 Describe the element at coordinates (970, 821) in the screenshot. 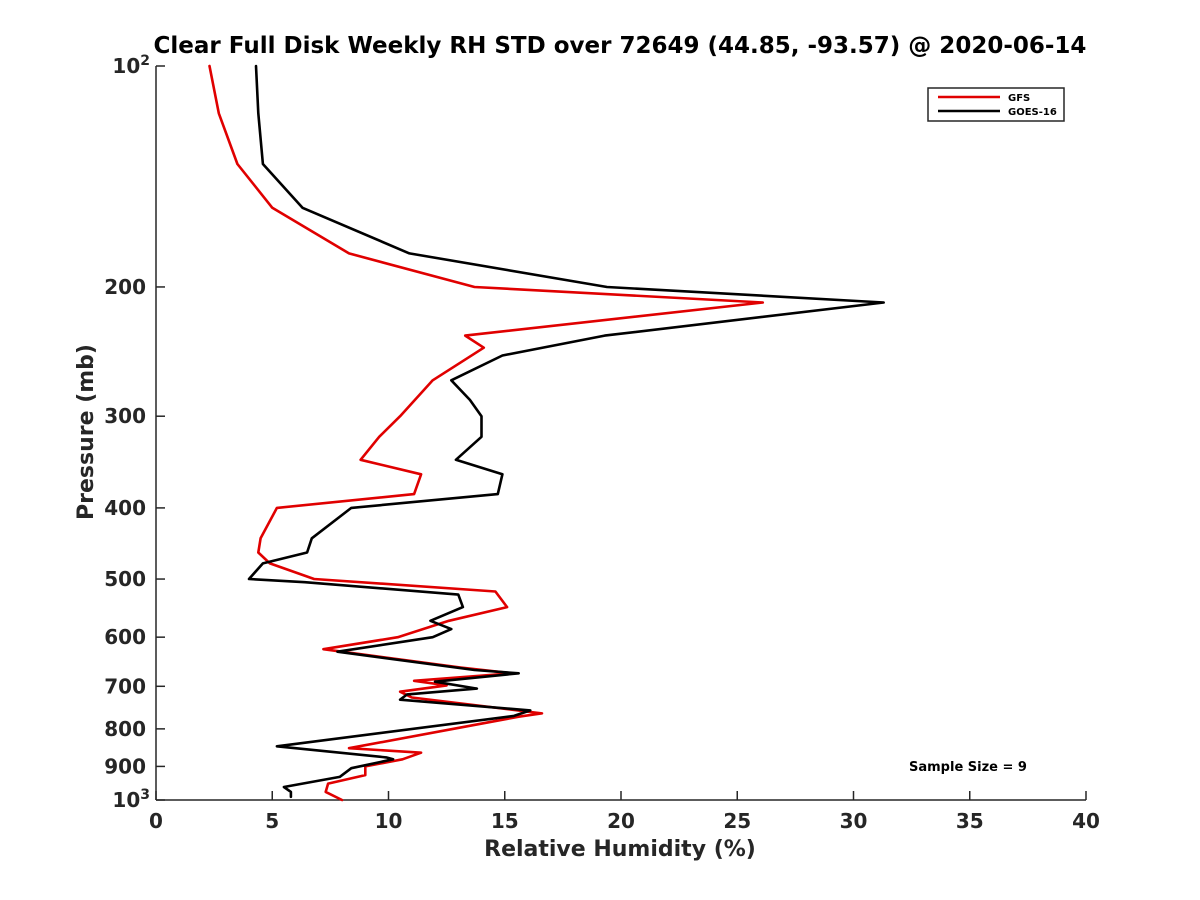

I see `x-tick-label: 35` at that location.